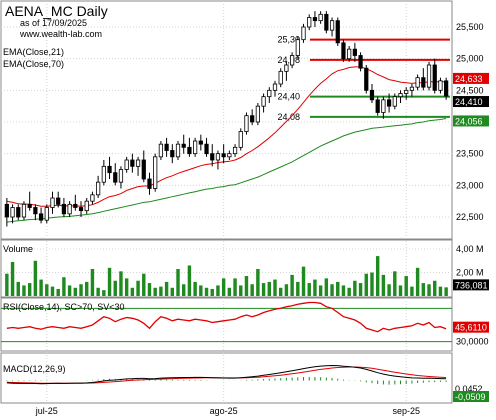  I want to click on price-tick-label: 24,500, so click(470, 90).